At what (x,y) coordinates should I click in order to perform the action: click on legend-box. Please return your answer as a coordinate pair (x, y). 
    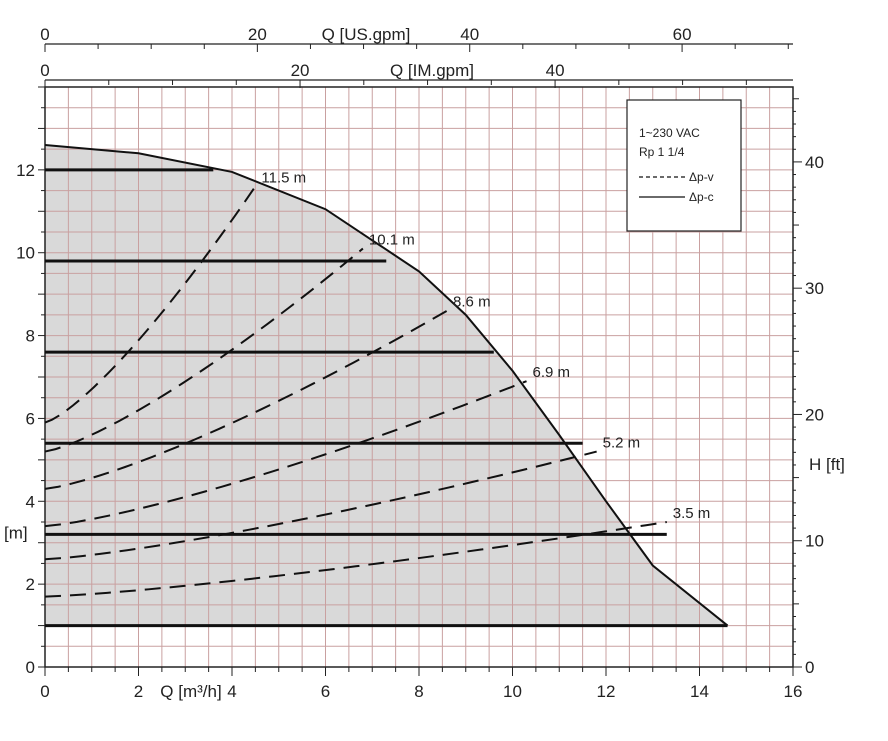
    Looking at the image, I should click on (684, 165).